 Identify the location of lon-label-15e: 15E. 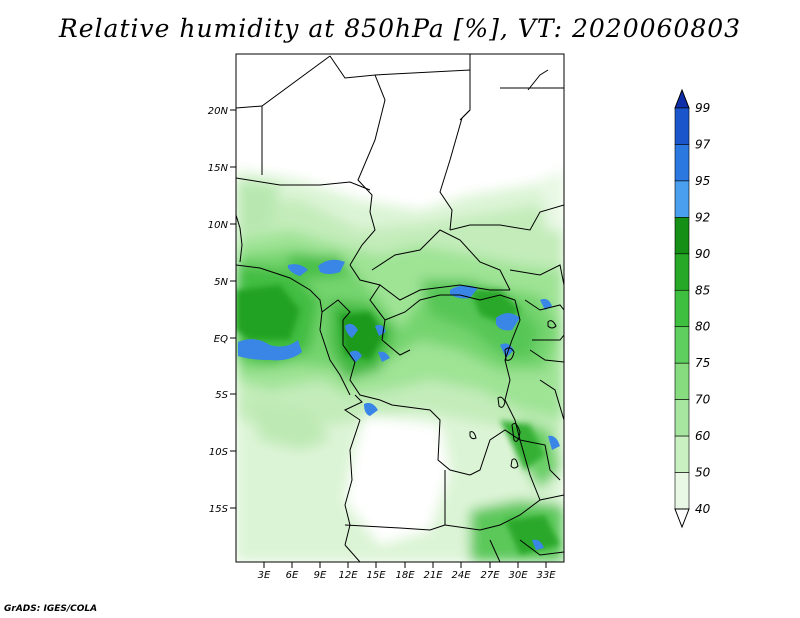
(376, 575).